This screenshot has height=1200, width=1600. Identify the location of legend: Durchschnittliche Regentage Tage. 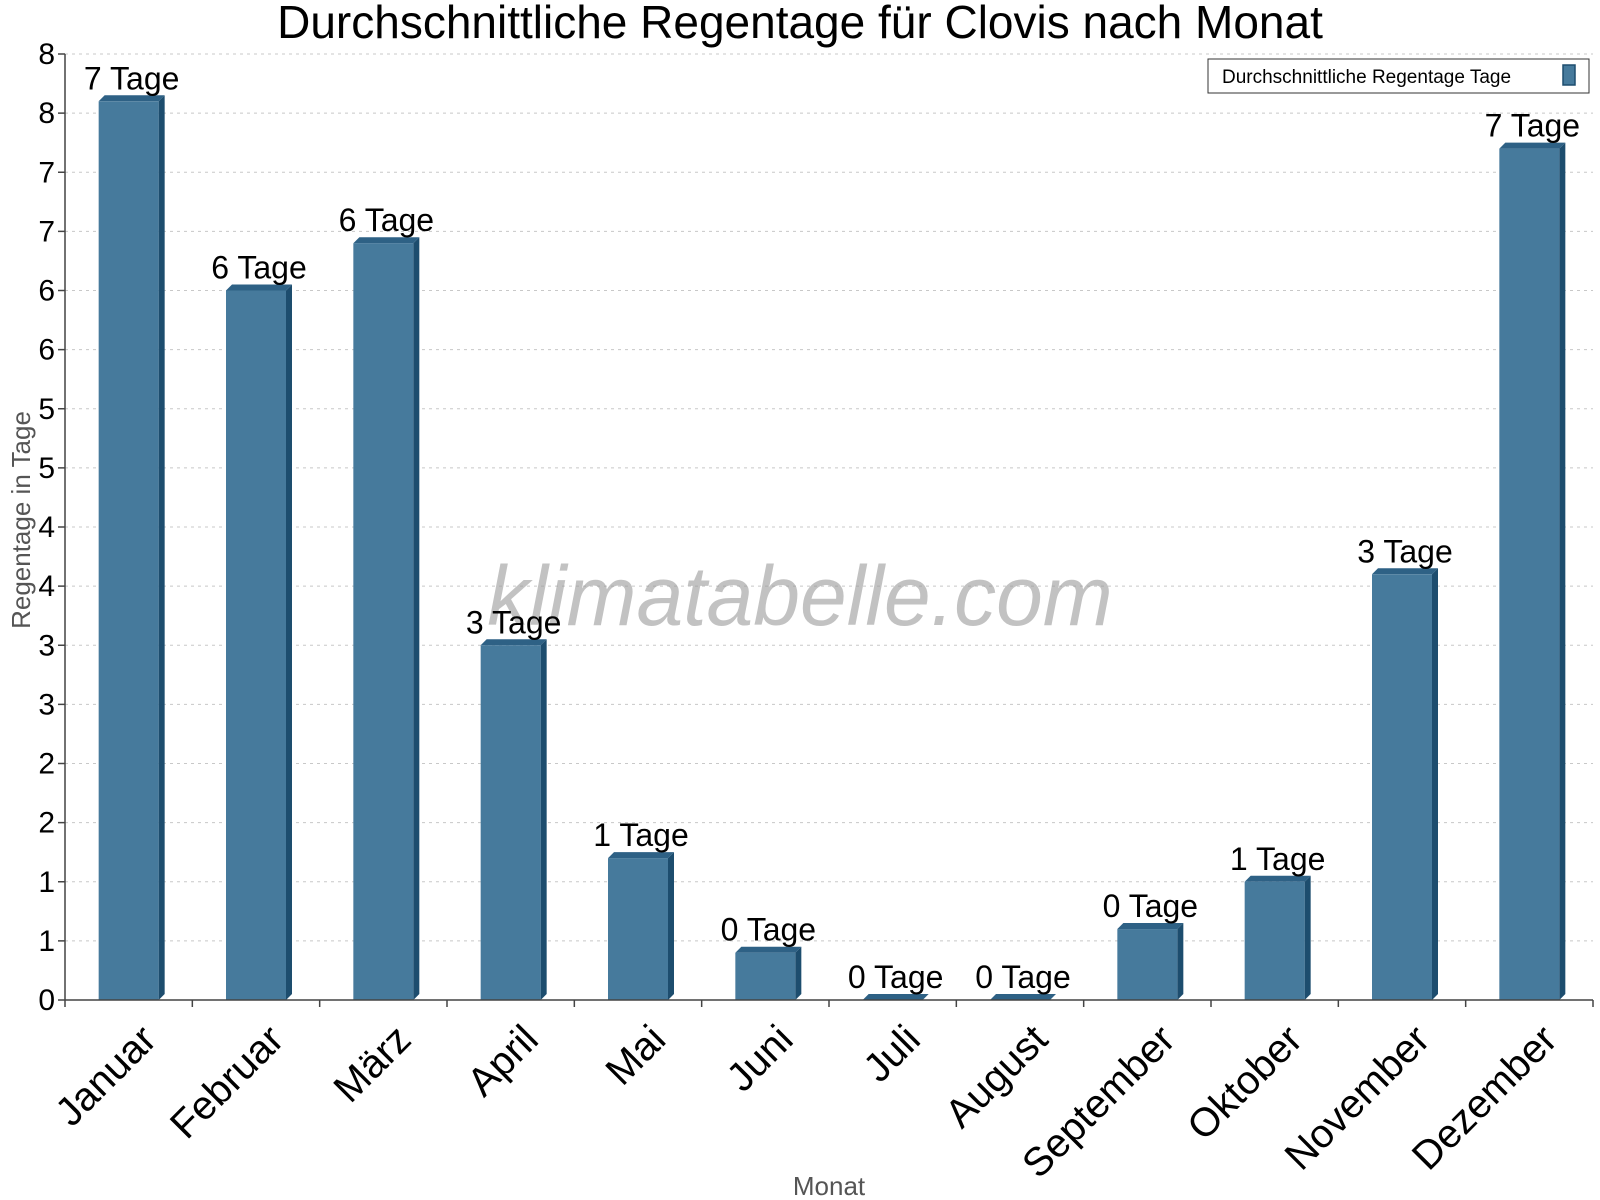
(1398, 76).